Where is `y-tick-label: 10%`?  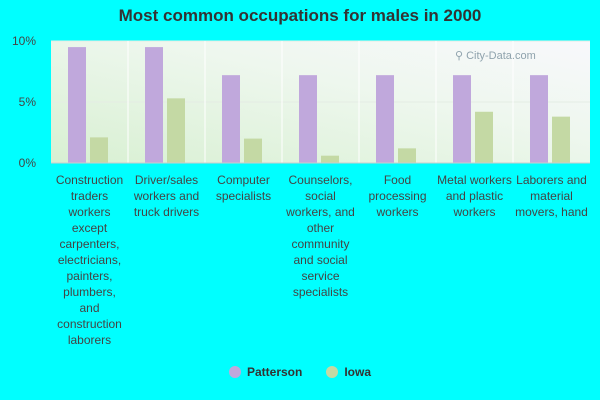 y-tick-label: 10% is located at coordinates (24, 41).